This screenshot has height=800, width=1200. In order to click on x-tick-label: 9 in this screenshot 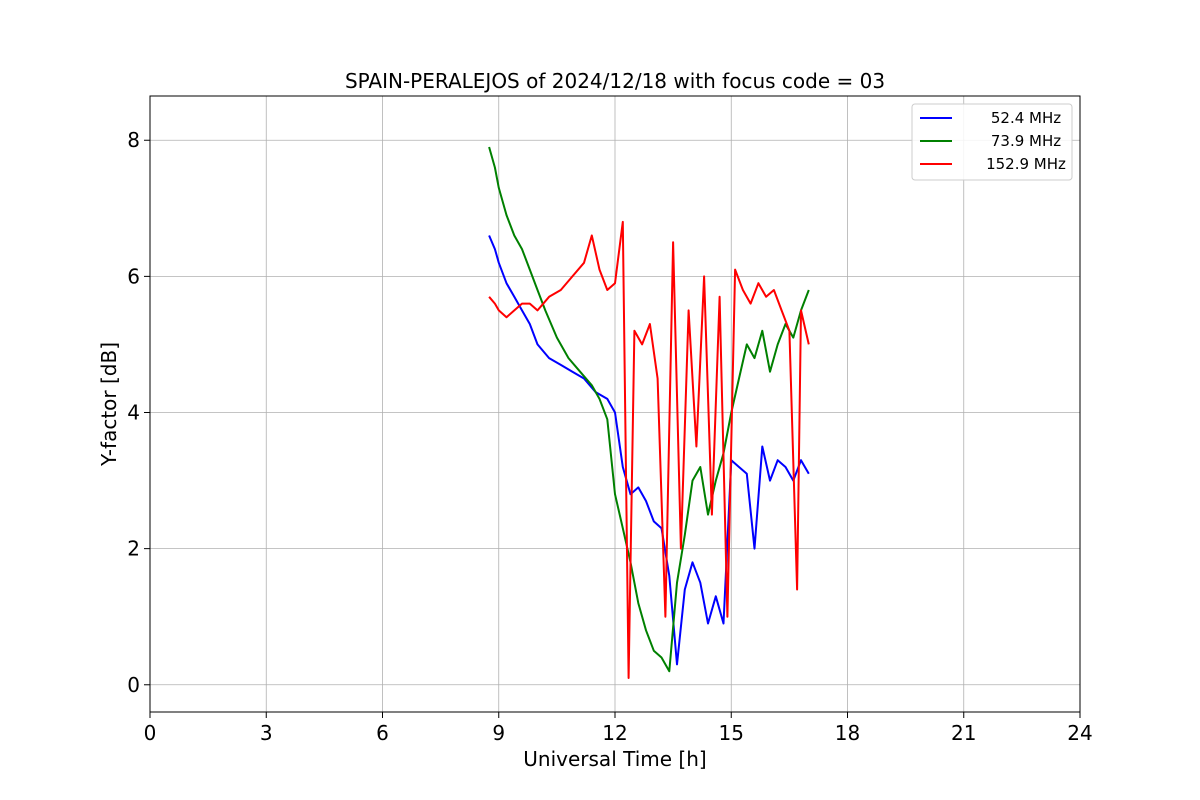, I will do `click(498, 733)`.